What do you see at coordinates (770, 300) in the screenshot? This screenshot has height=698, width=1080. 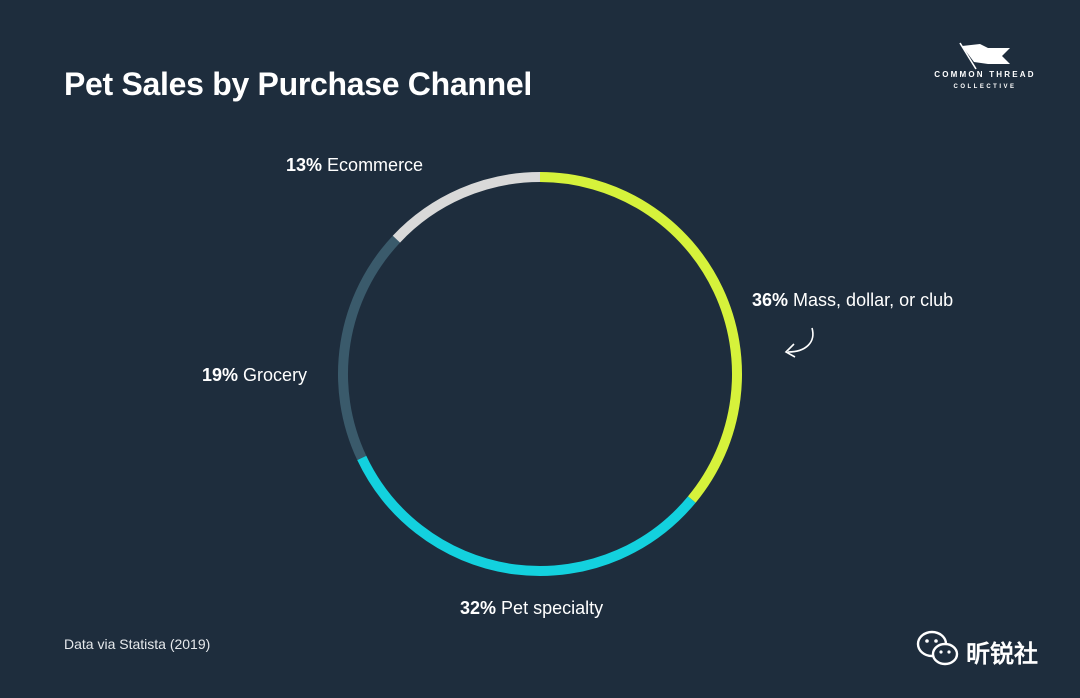 I see `slice-percent: 36%` at bounding box center [770, 300].